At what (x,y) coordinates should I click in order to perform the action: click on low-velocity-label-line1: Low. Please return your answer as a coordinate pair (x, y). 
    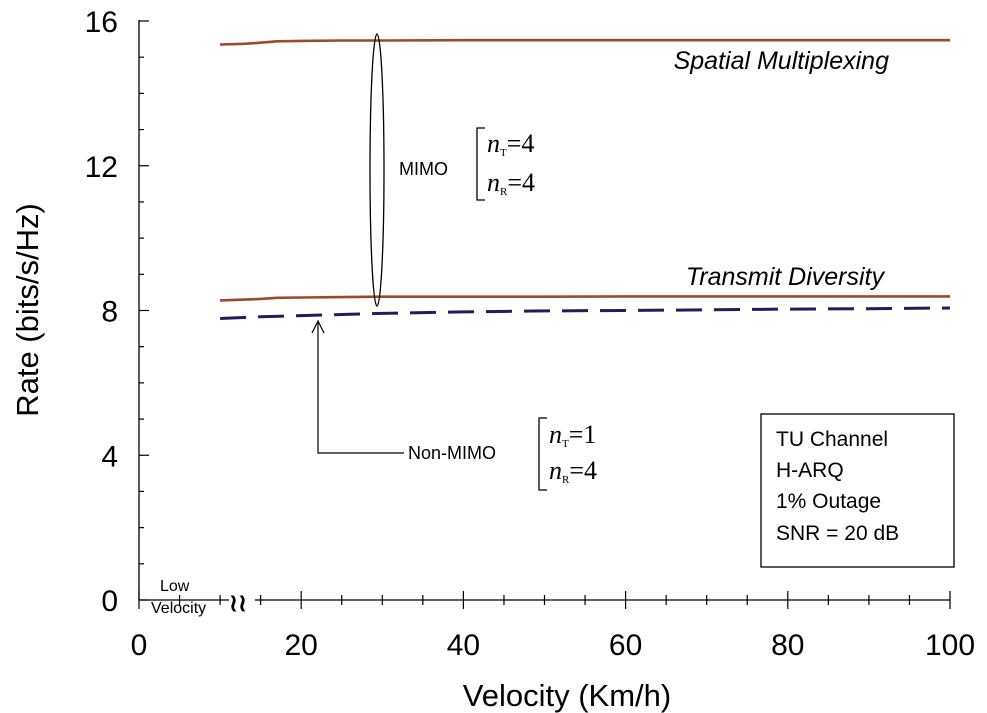
    Looking at the image, I should click on (175, 586).